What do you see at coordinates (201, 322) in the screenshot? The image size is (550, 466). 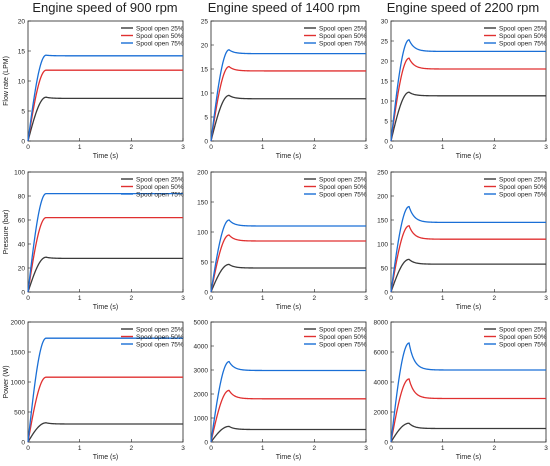 I see `y-tick-label: 5000` at bounding box center [201, 322].